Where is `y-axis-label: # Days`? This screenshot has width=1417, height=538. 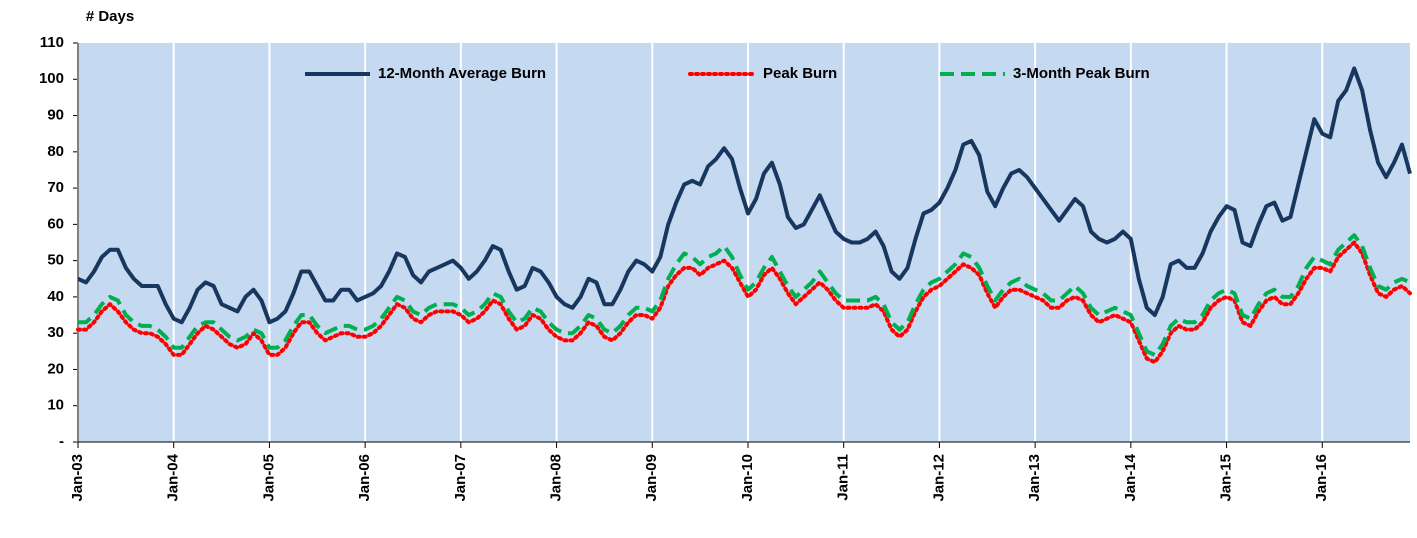
y-axis-label: # Days is located at coordinates (110, 16).